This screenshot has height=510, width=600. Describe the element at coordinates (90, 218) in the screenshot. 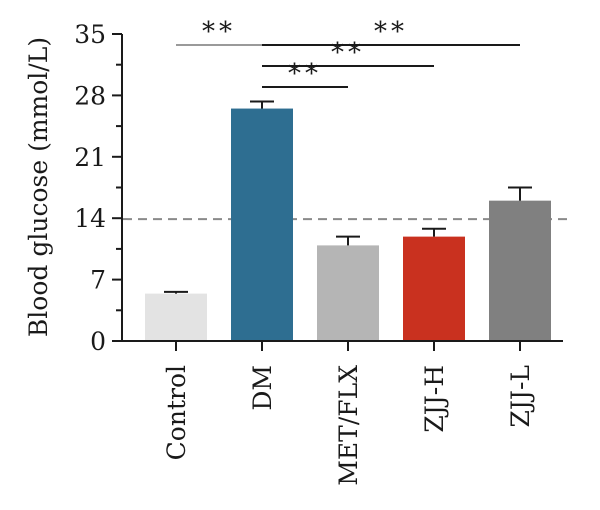

I see `y-tick-label: 14` at that location.